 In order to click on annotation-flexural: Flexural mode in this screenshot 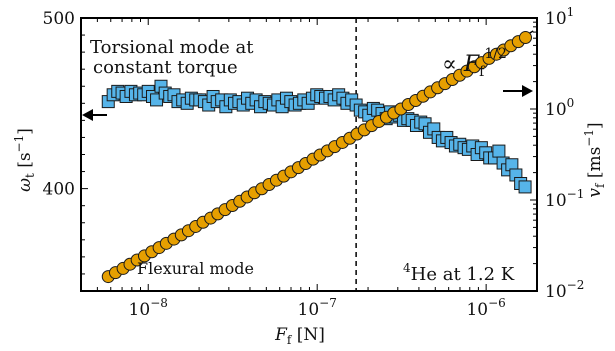, I will do `click(195, 268)`.